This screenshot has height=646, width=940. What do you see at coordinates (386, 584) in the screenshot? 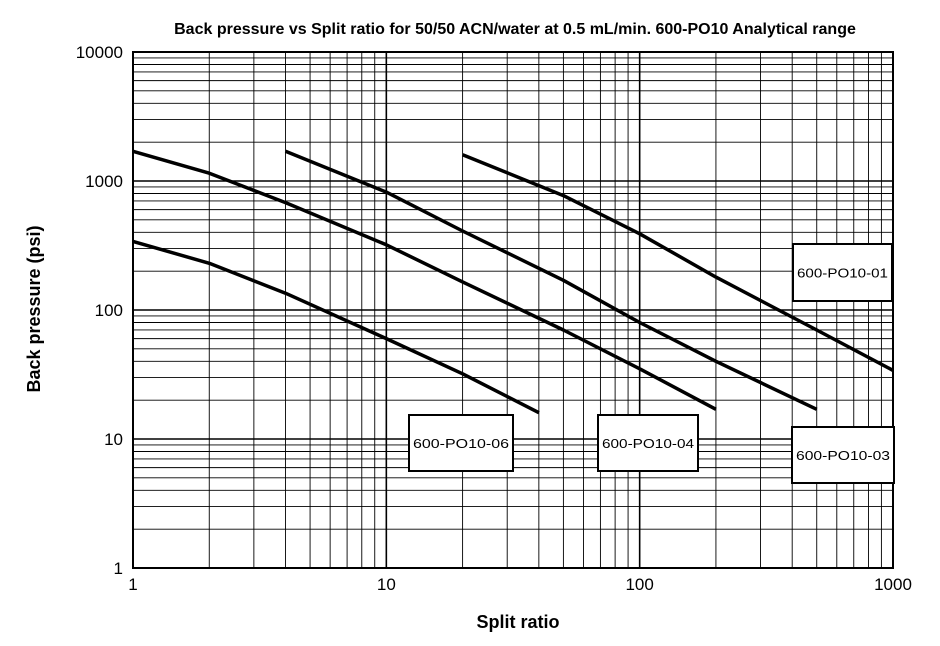
I see `x-tick-label: 10` at bounding box center [386, 584].